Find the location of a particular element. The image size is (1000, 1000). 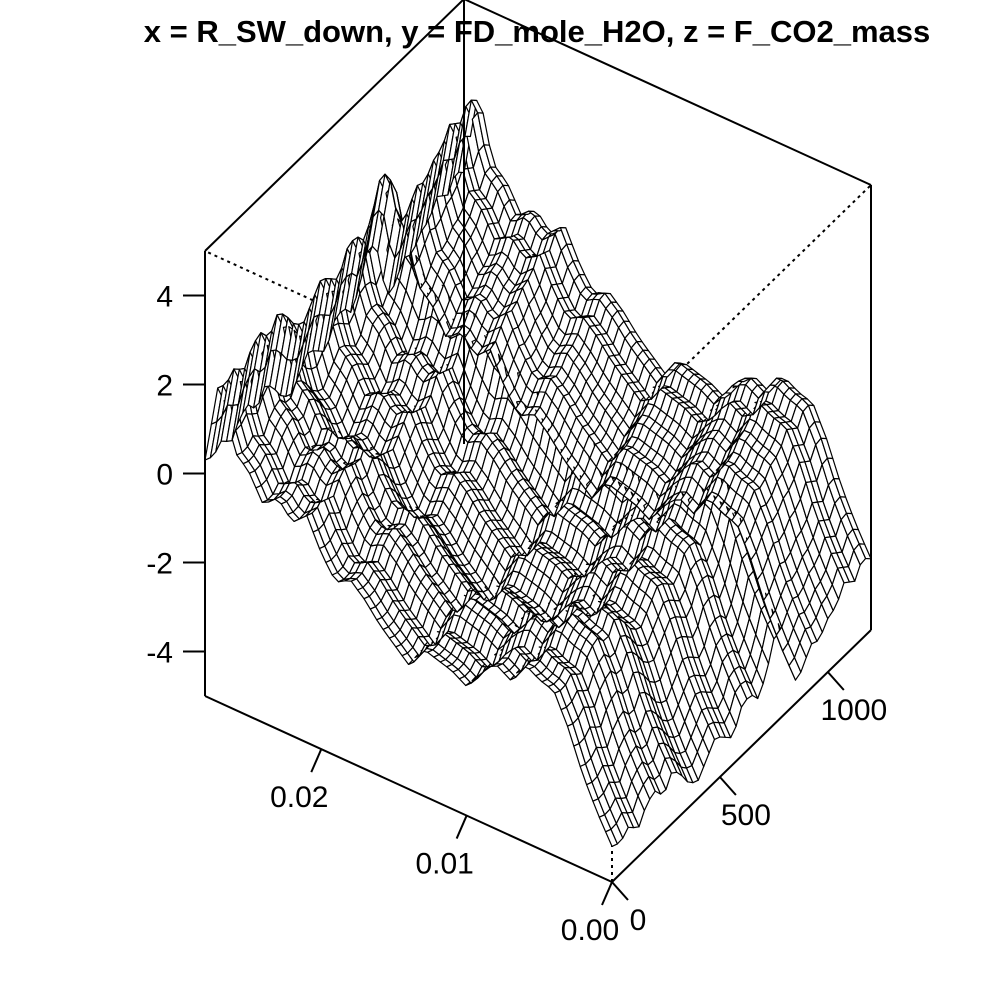

y-tick-label: 0 is located at coordinates (638, 920).